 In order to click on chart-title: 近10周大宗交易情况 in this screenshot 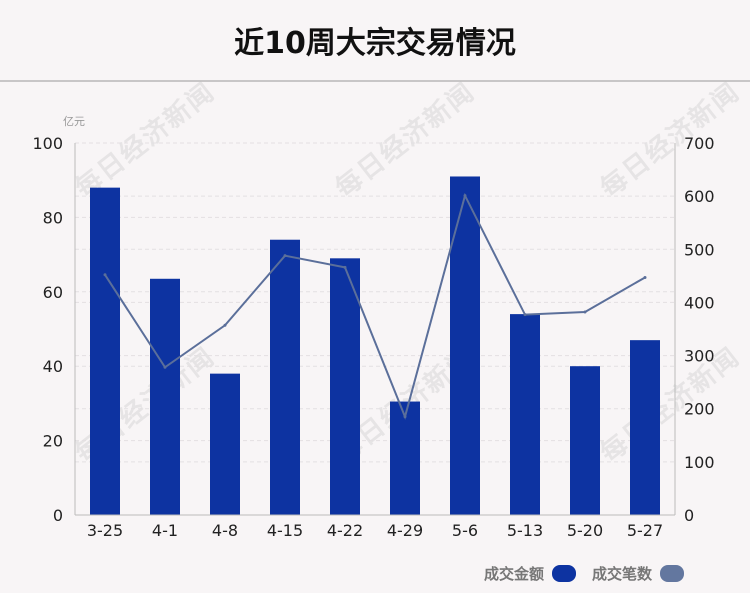, I will do `click(375, 43)`.